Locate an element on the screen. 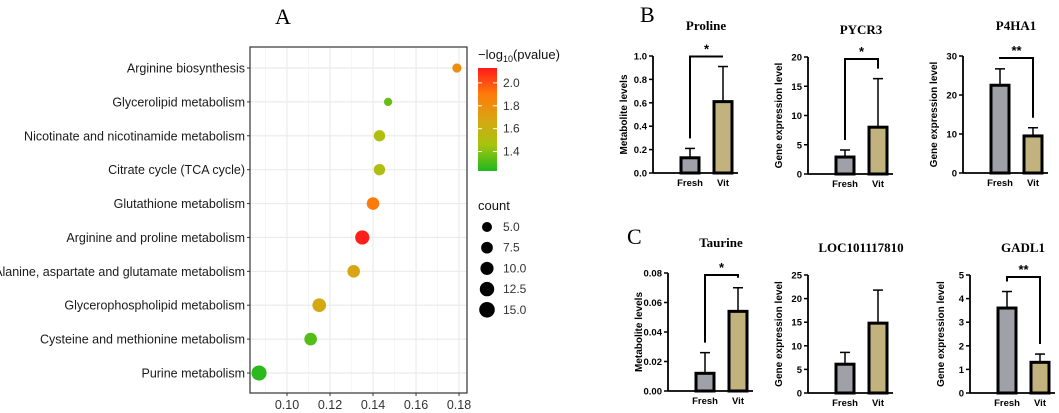  y-tick-label: 0.0 is located at coordinates (640, 174).